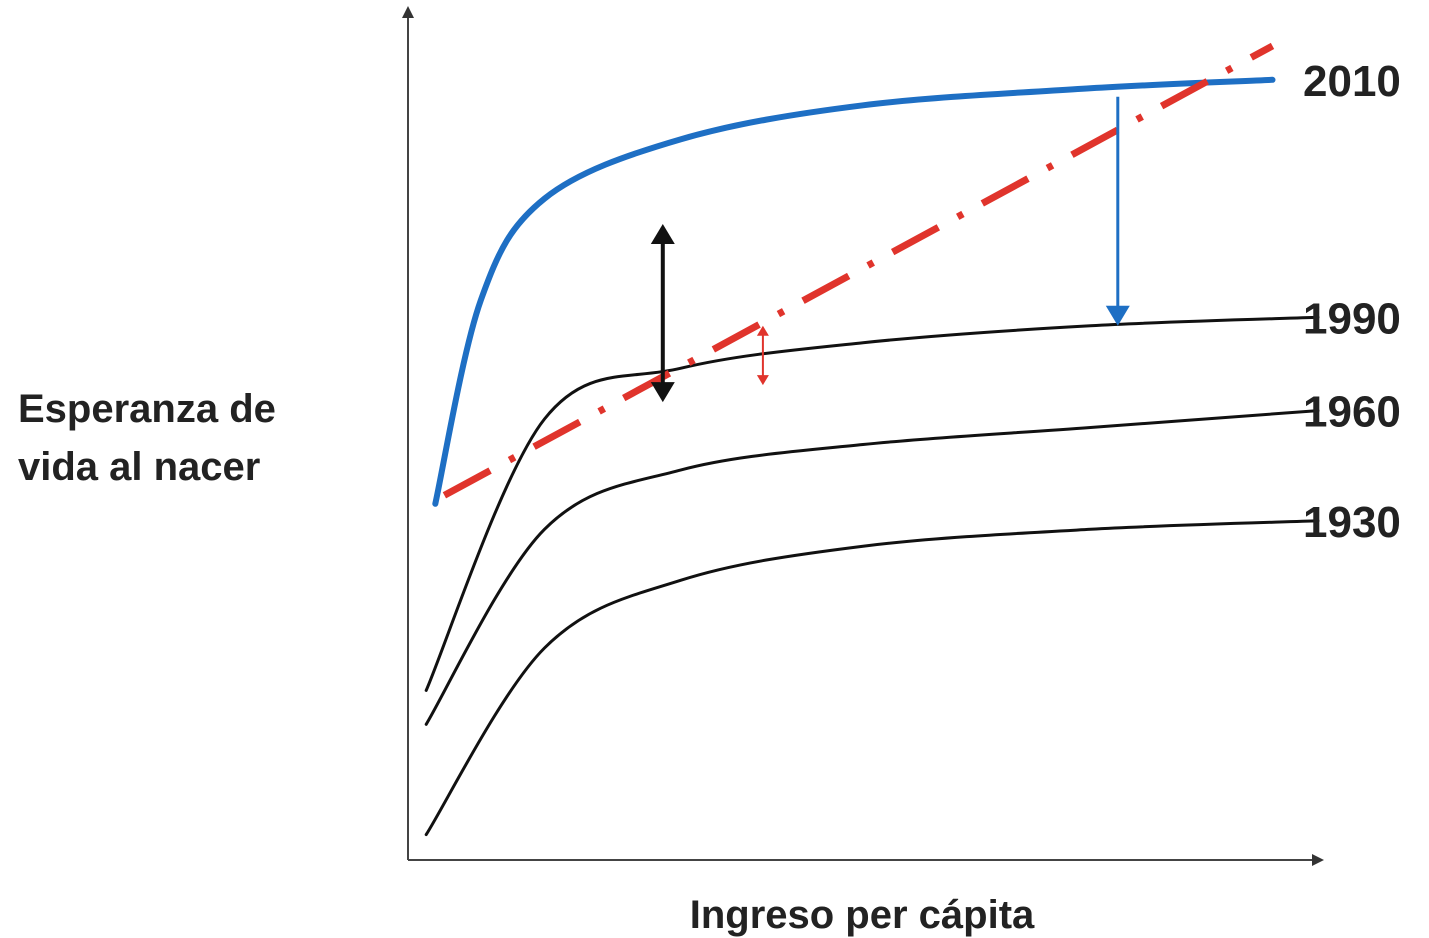  Describe the element at coordinates (147, 409) in the screenshot. I see `y-axis-label-line-1: Esperanza de` at that location.